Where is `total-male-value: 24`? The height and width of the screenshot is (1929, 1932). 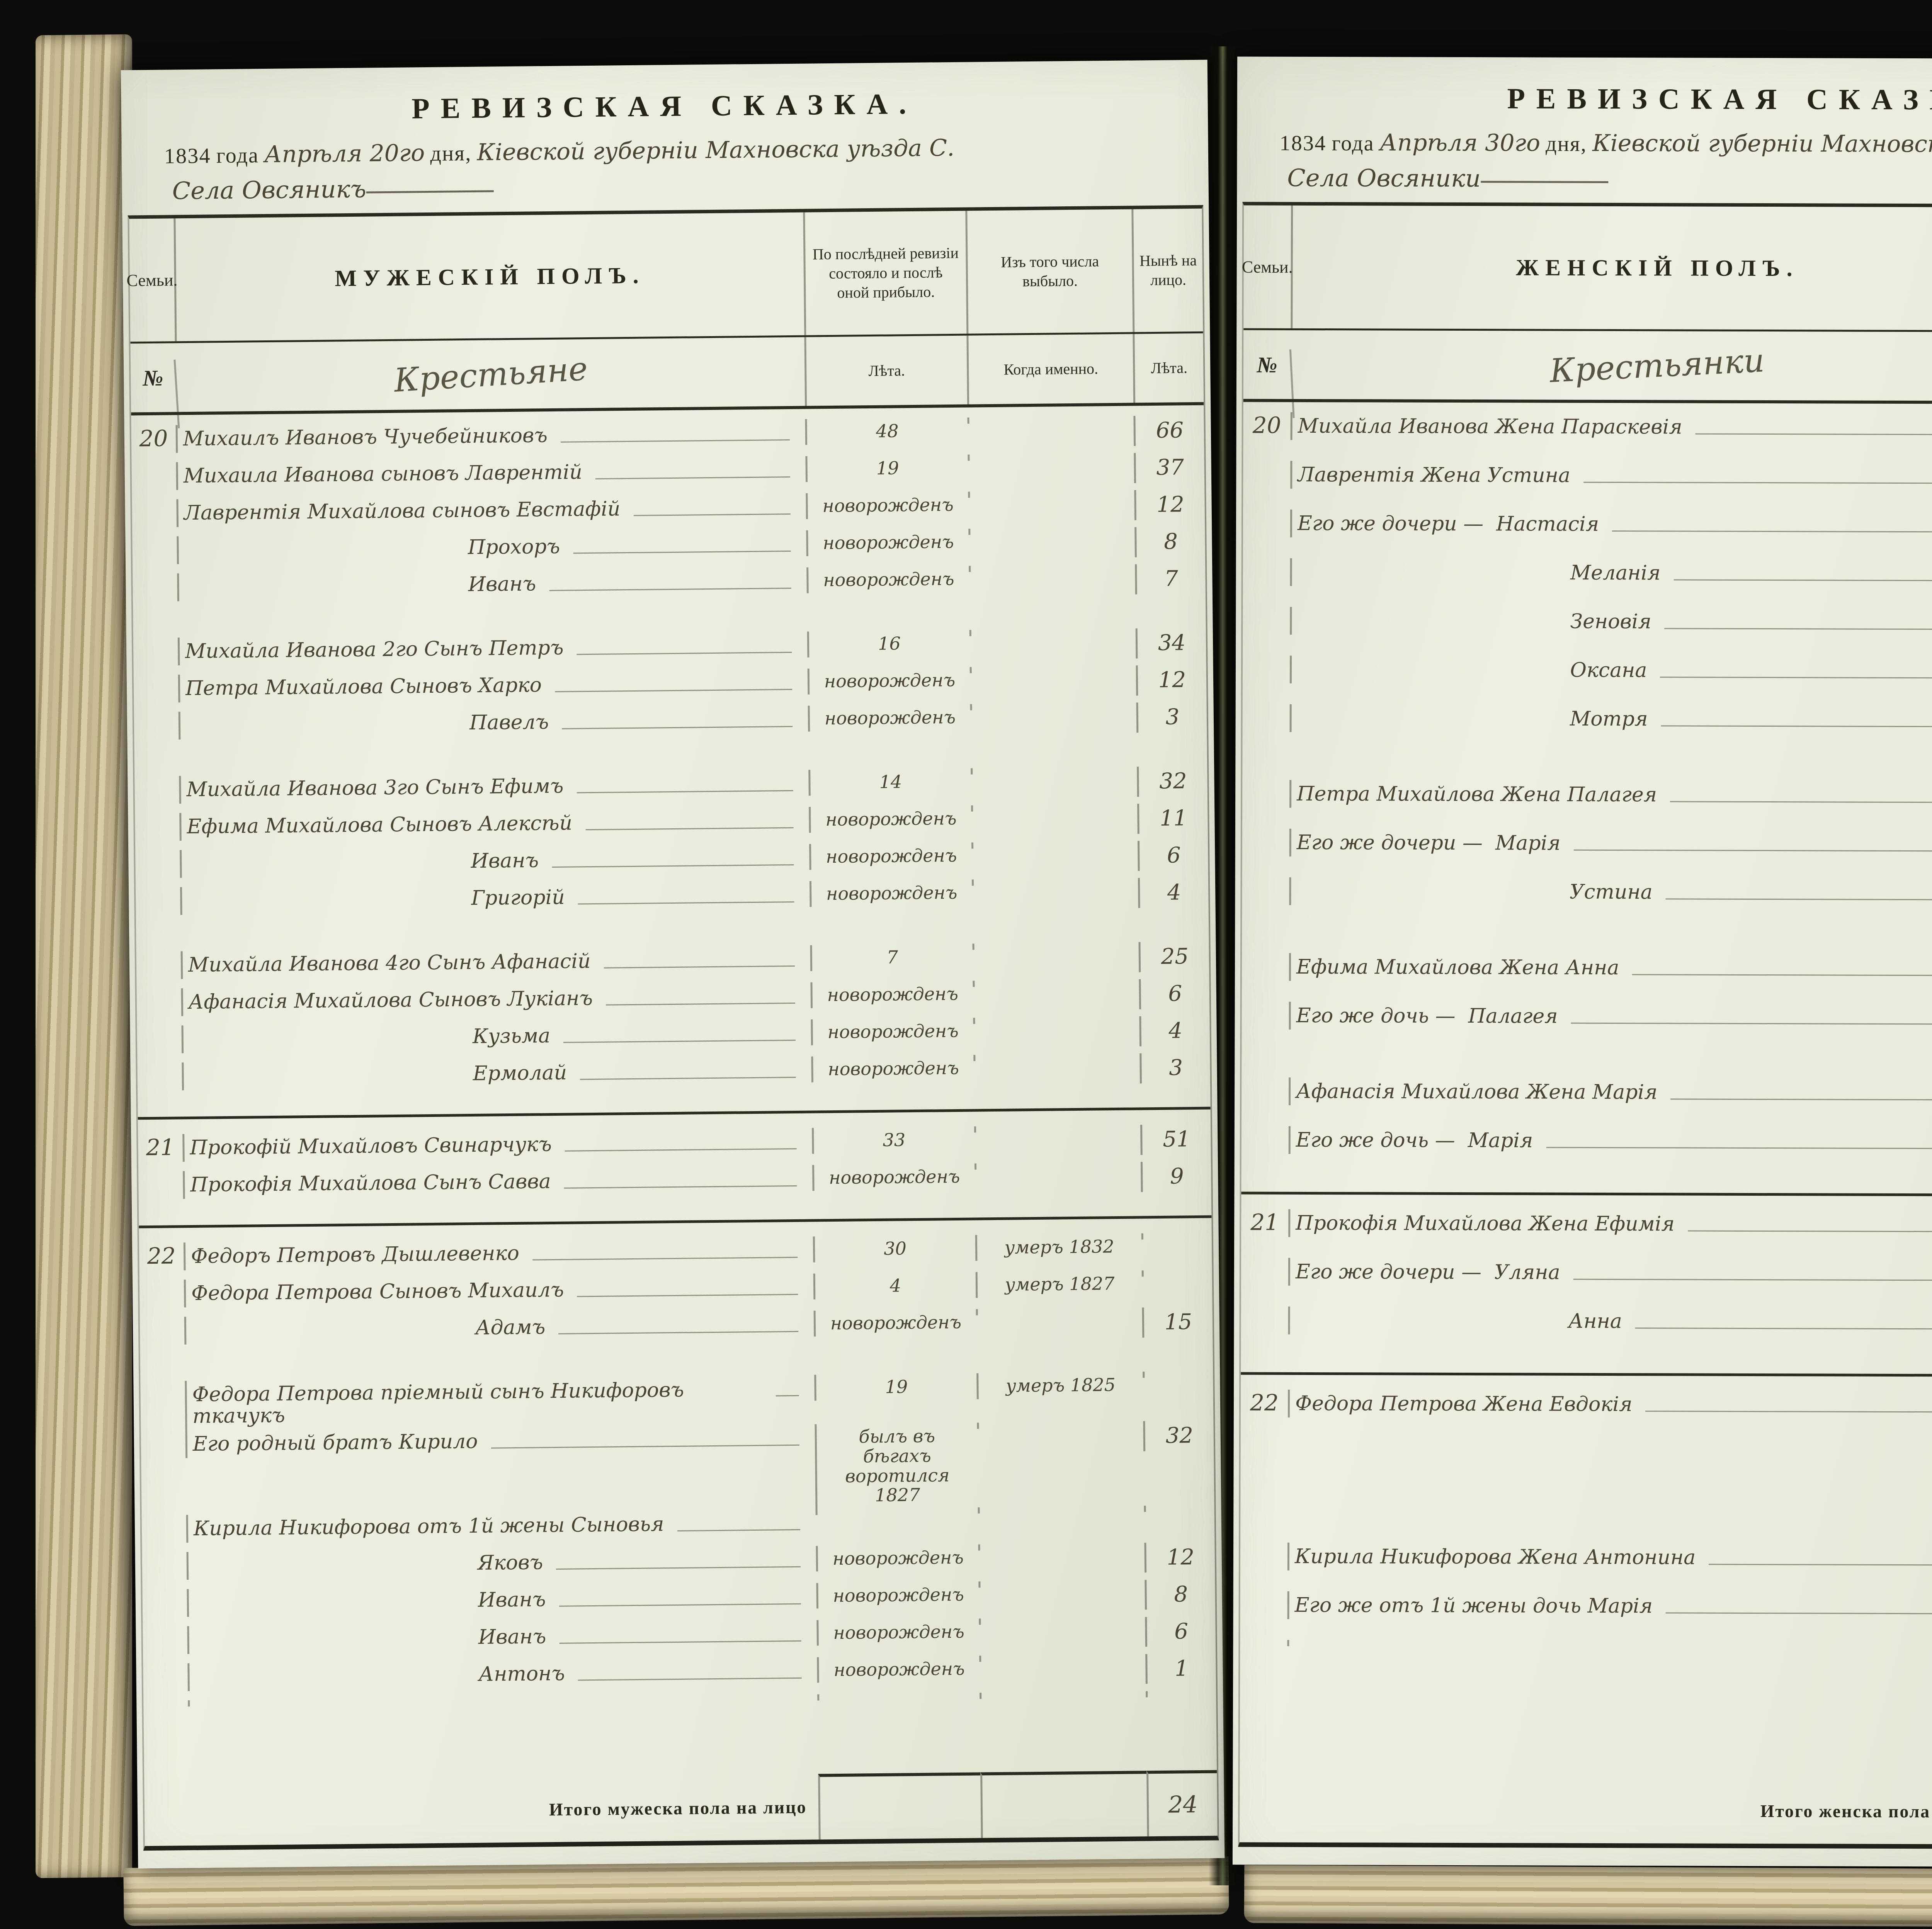 total-male-value: 24 is located at coordinates (1182, 1803).